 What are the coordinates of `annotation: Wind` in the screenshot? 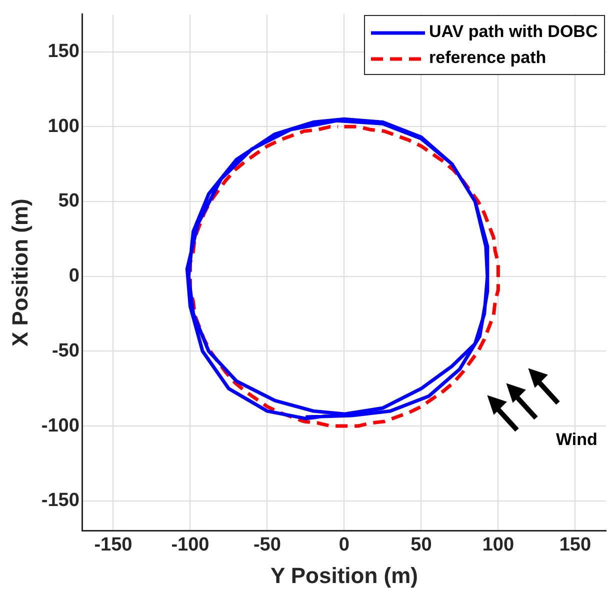 It's located at (577, 440).